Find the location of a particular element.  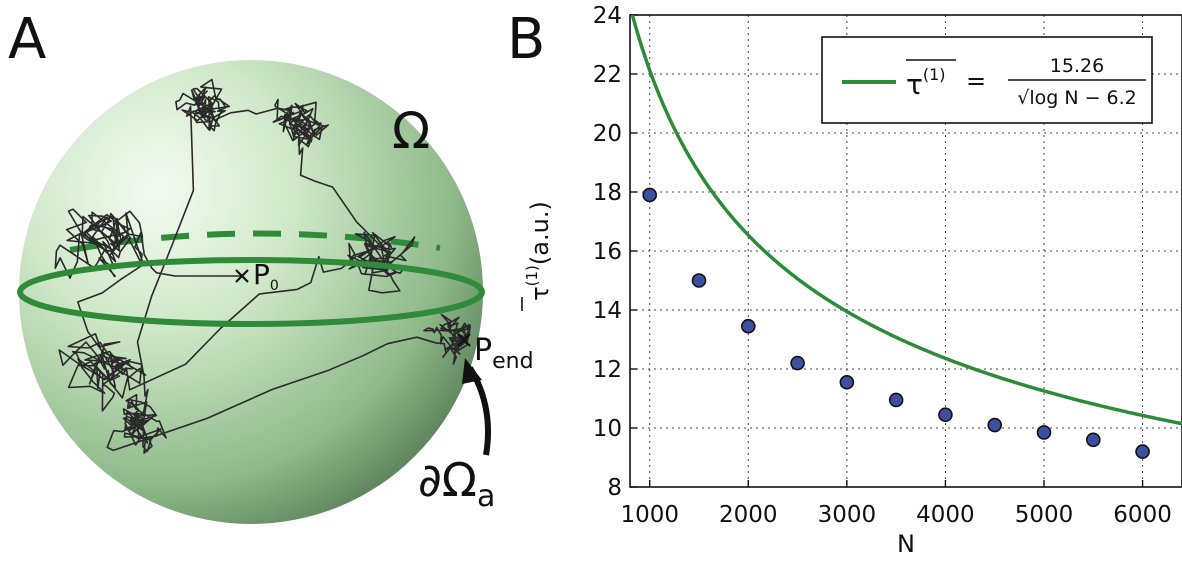

boundary-label: ∂Ωa is located at coordinates (456, 483).